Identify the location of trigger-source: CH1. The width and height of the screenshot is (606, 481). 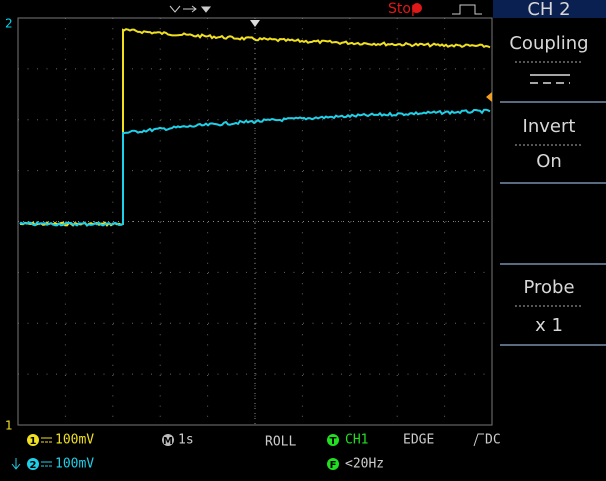
(356, 440).